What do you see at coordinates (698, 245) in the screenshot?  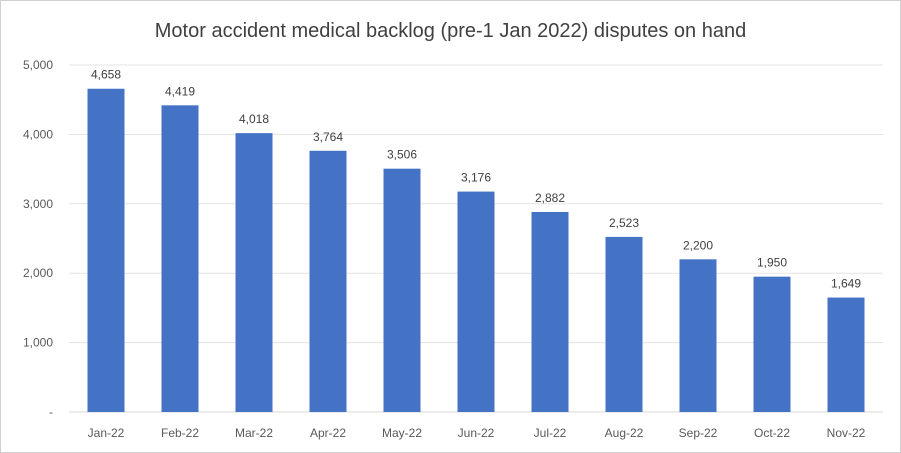 I see `data-label: 2,200` at bounding box center [698, 245].